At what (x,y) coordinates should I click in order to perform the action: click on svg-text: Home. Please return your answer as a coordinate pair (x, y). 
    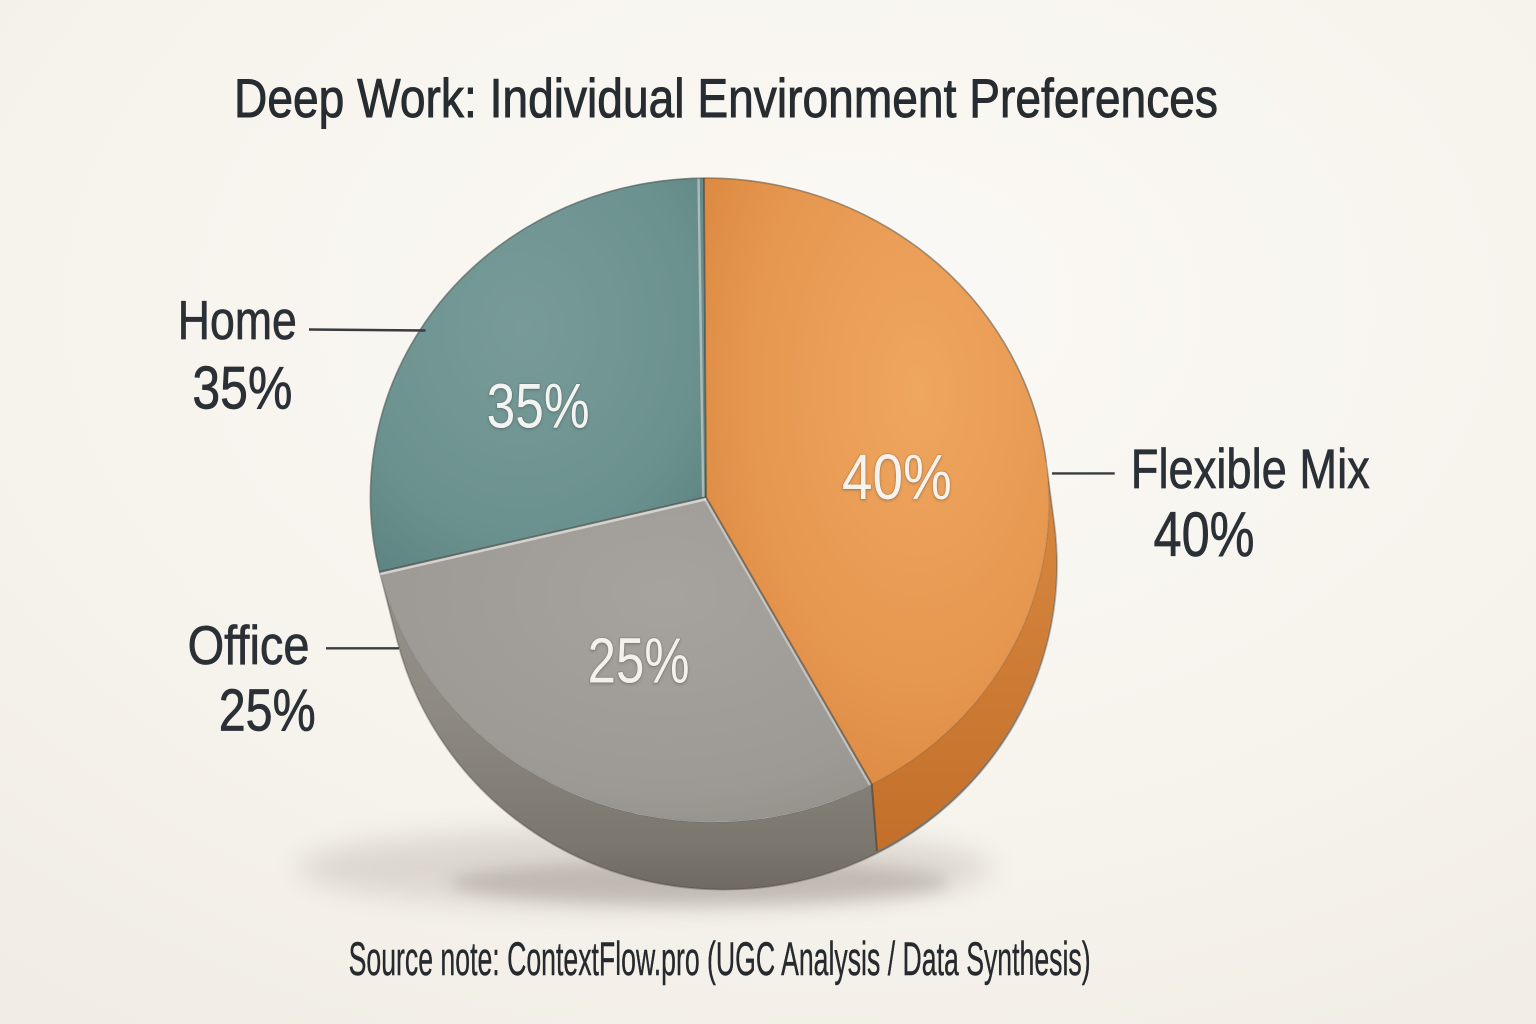
    Looking at the image, I should click on (237, 320).